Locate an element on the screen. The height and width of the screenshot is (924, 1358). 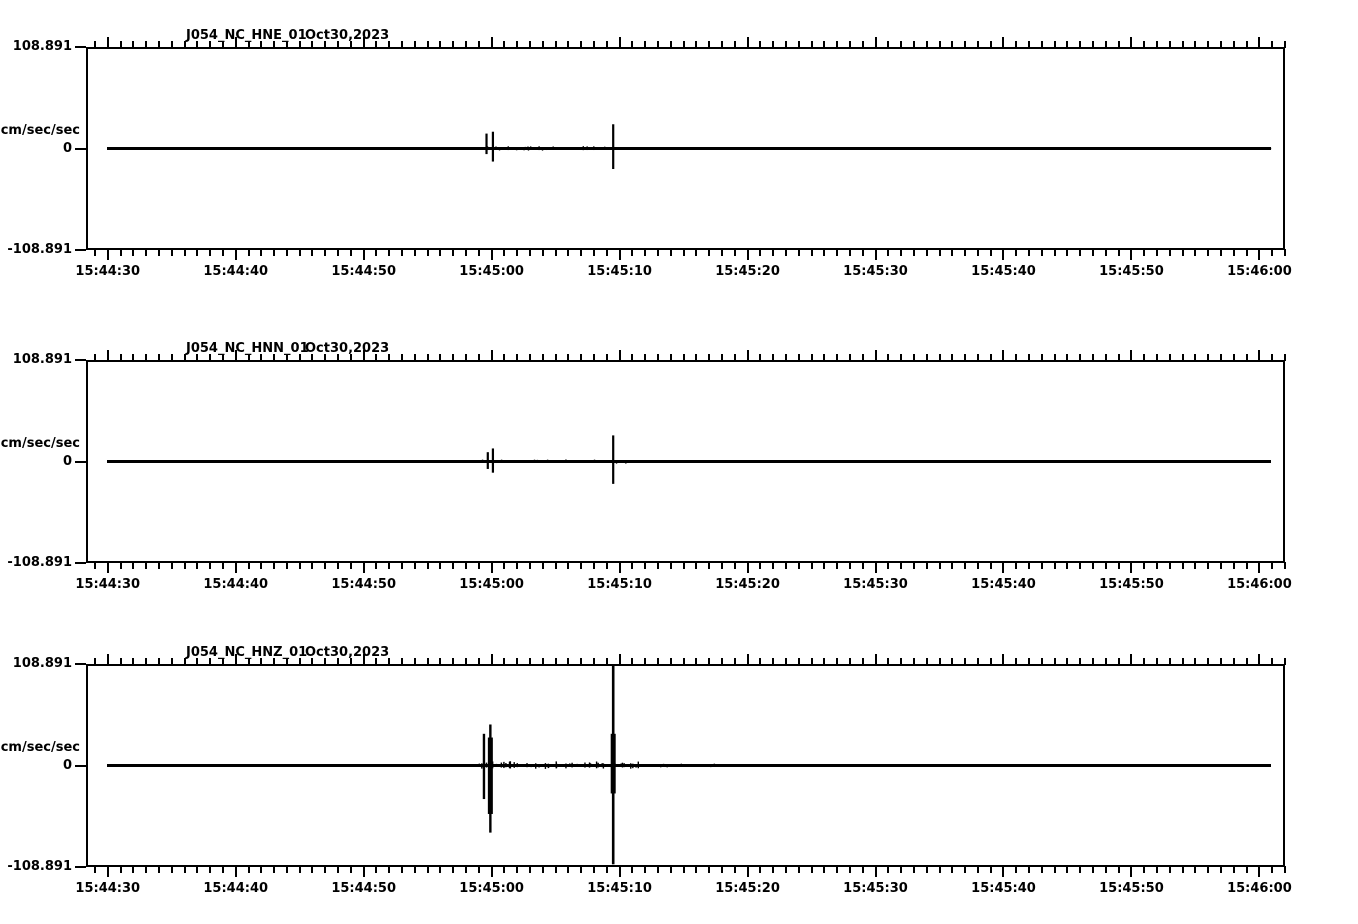
x-axis-tick-label: 15:45:20 is located at coordinates (747, 888).